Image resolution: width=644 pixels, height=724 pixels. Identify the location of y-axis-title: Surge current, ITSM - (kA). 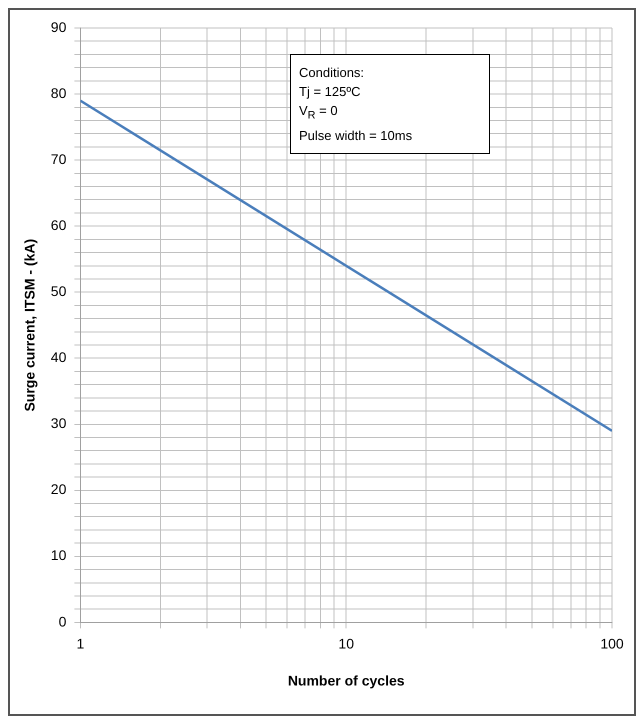
(29, 325).